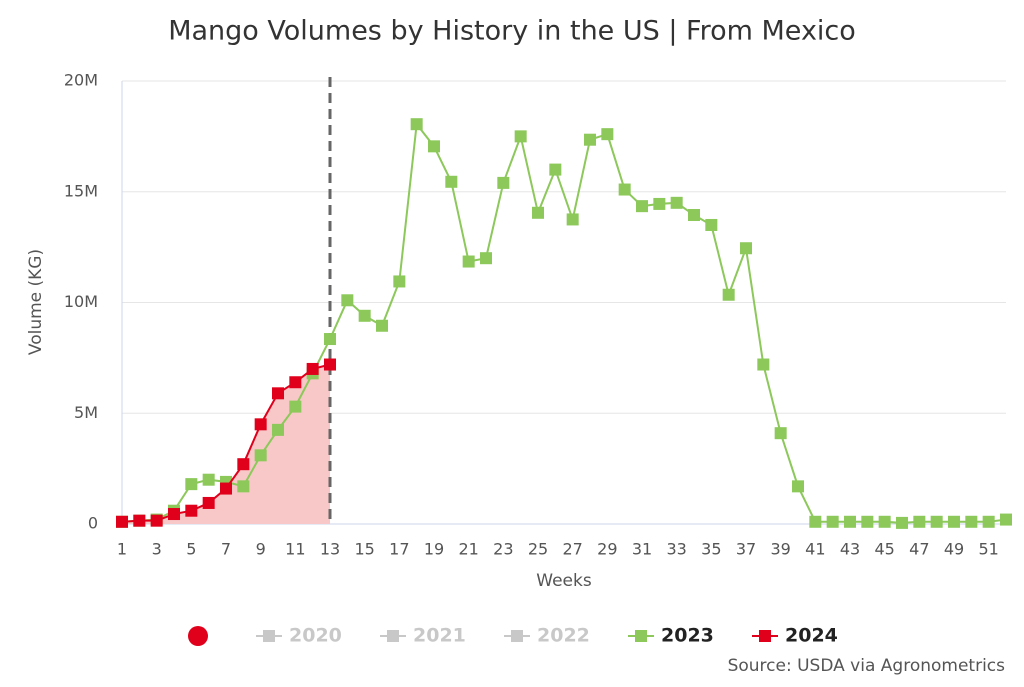 This screenshot has width=1024, height=687. I want to click on x-tick-label: 7, so click(226, 549).